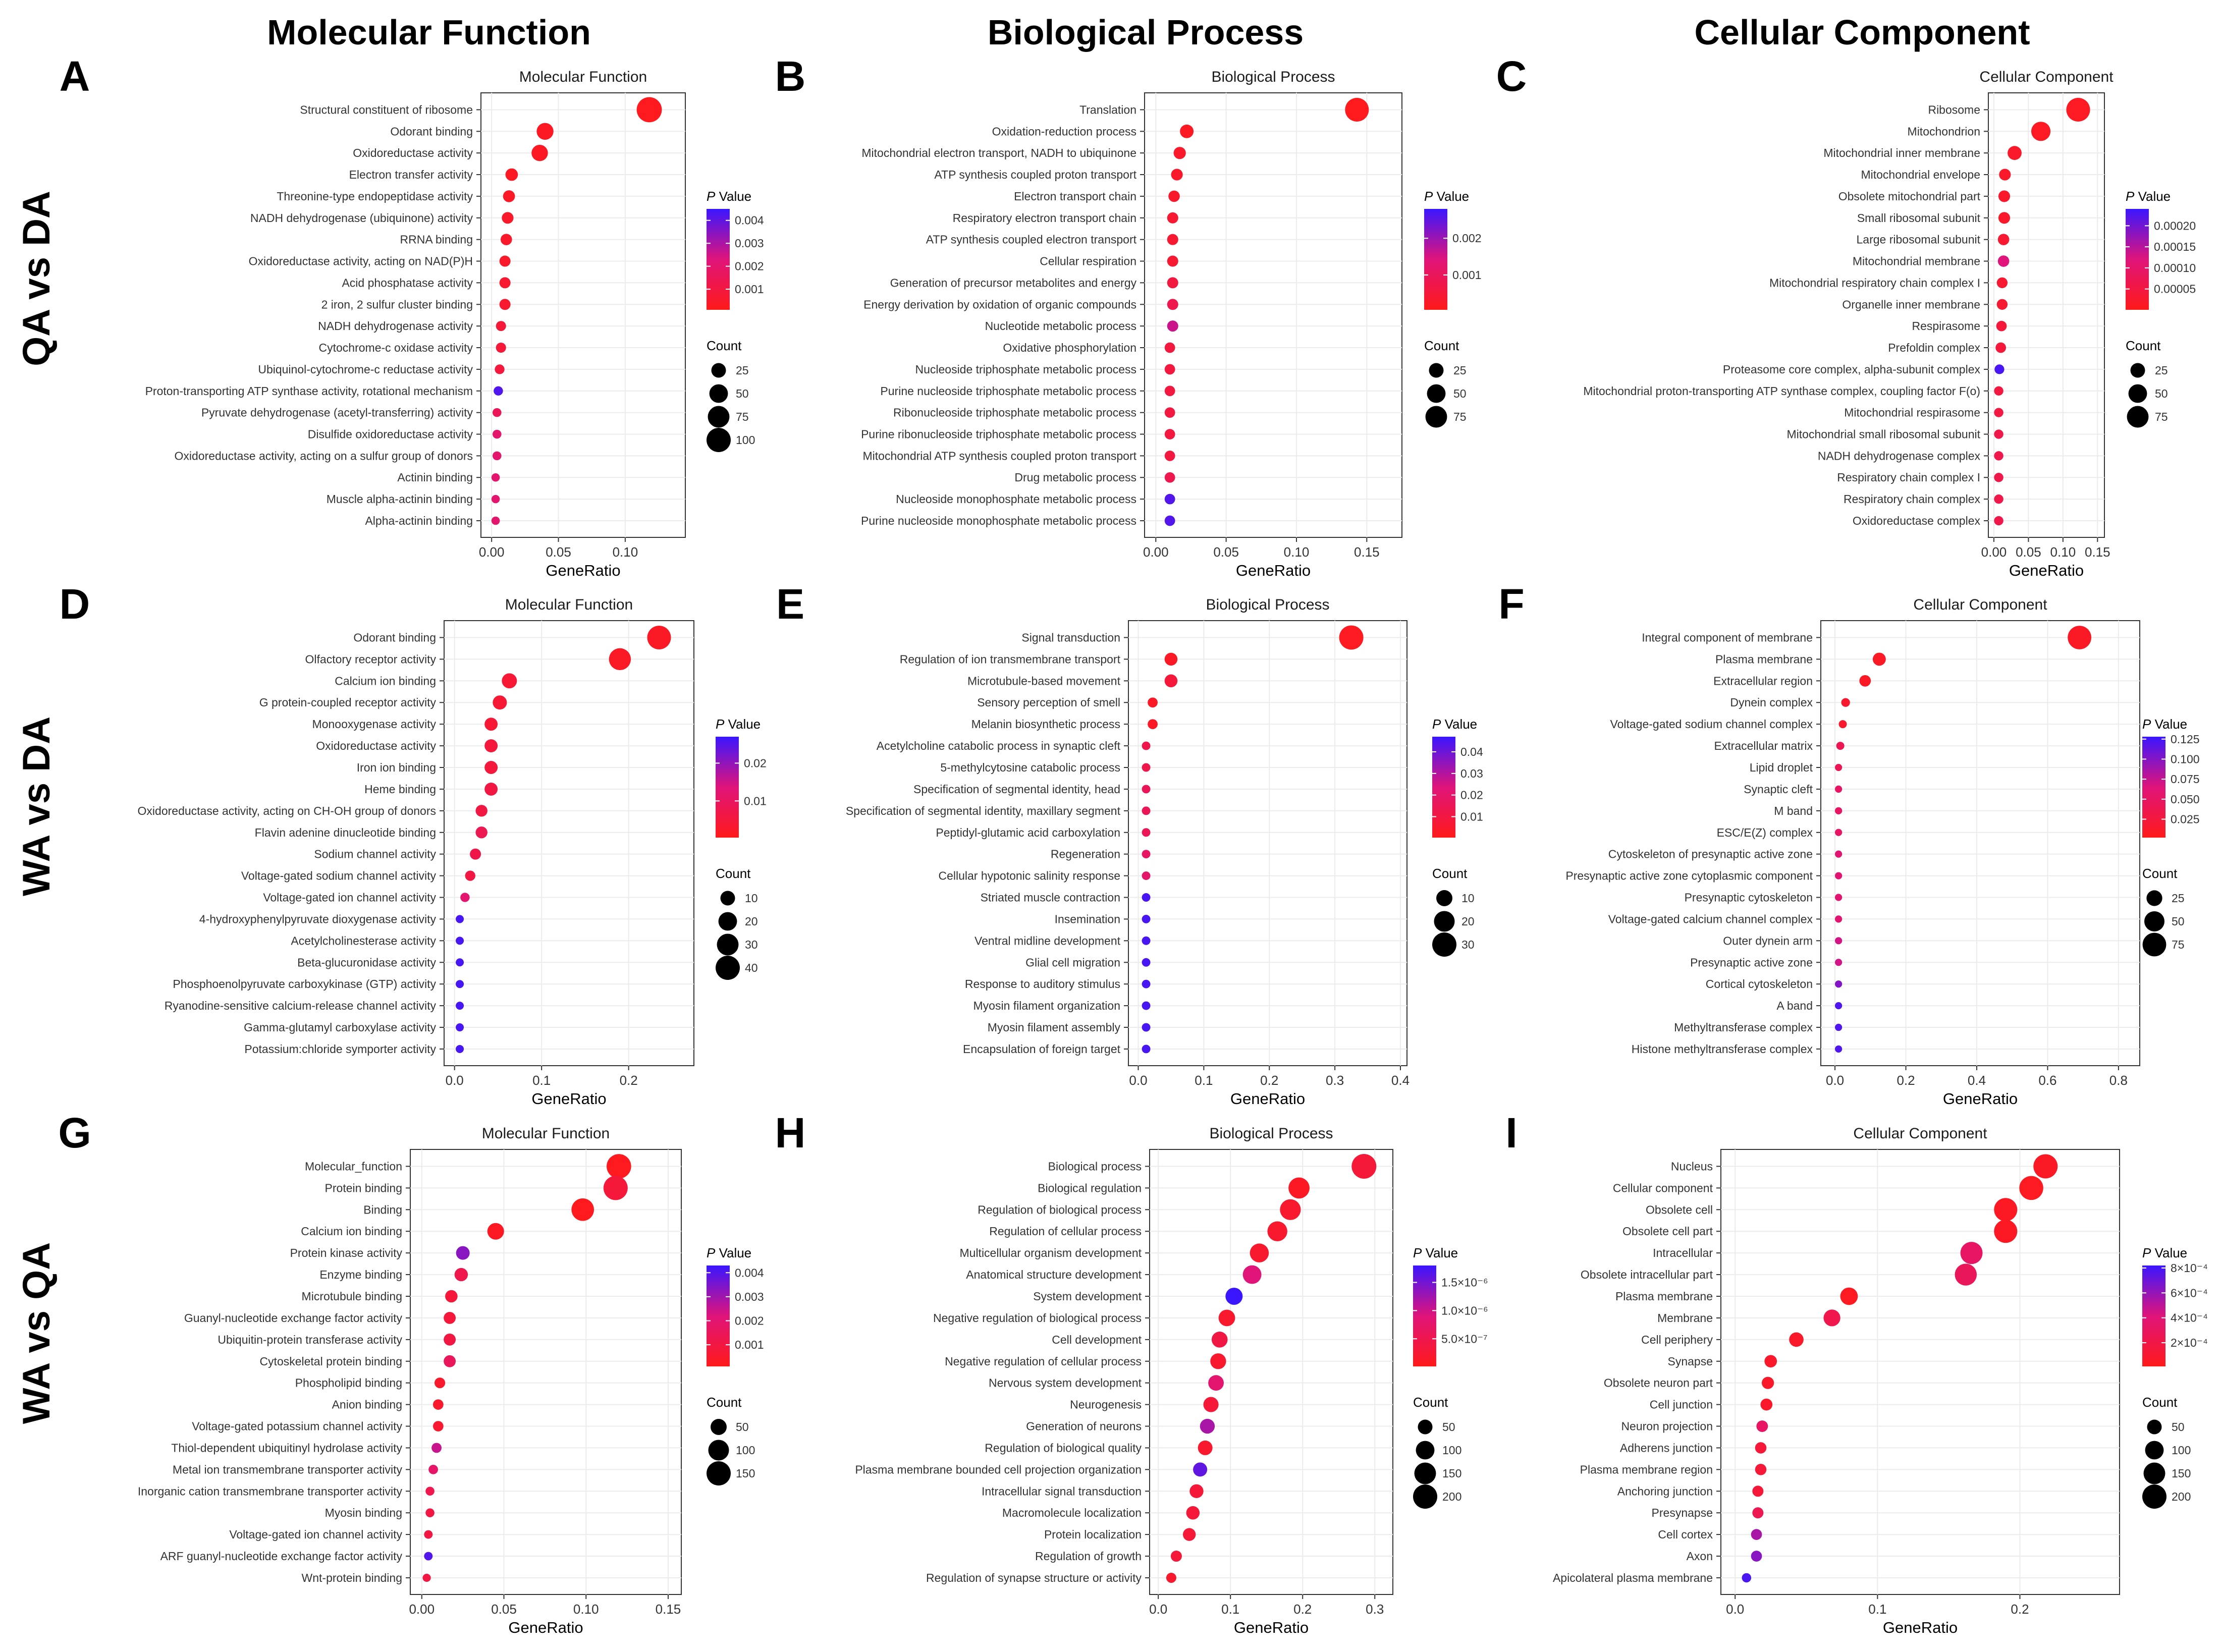  Describe the element at coordinates (348, 1383) in the screenshot. I see `term-label: Phospholipid binding` at that location.